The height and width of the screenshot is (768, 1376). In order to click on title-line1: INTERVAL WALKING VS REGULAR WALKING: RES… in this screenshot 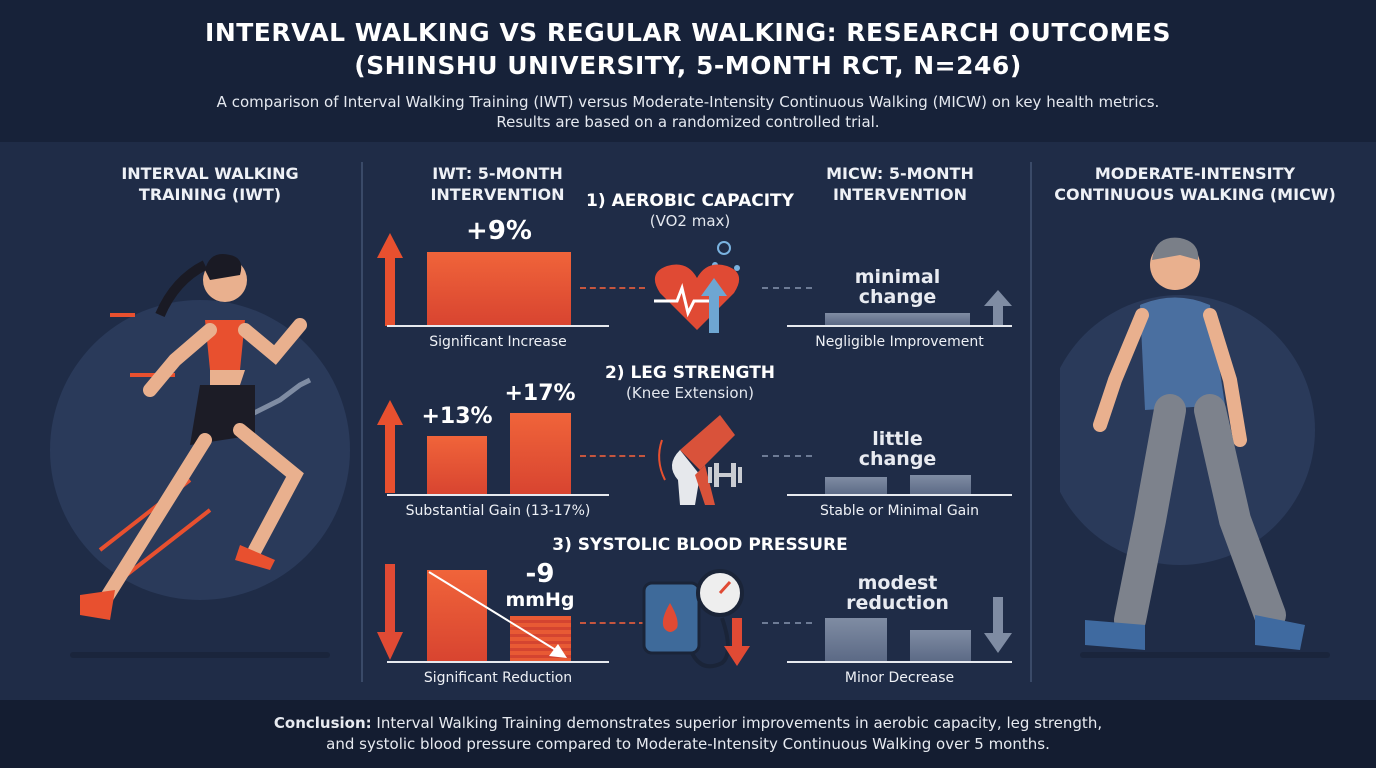, I will do `click(688, 32)`.